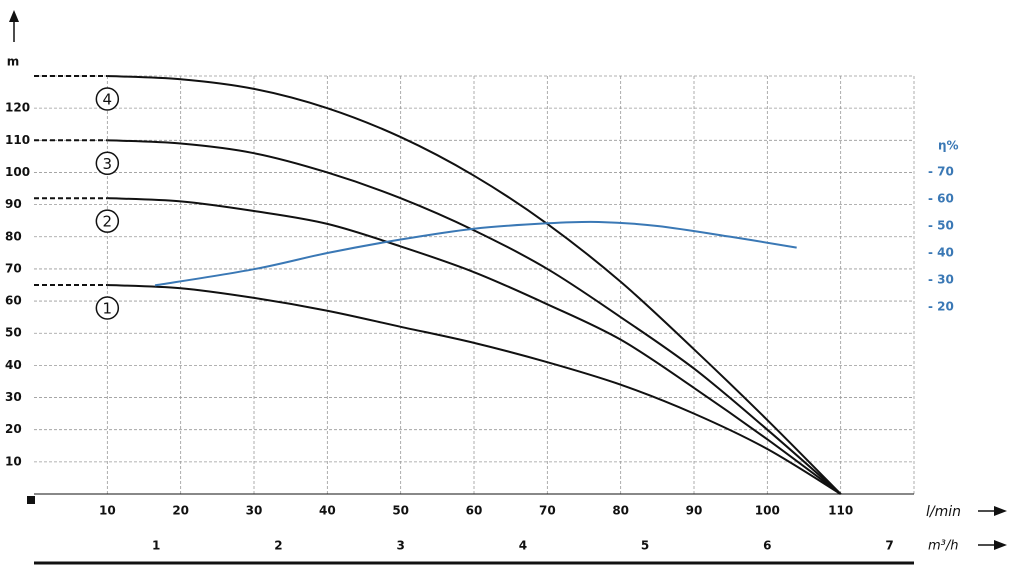 This screenshot has height=575, width=1024. What do you see at coordinates (107, 511) in the screenshot?
I see `x-tick-label: 10` at bounding box center [107, 511].